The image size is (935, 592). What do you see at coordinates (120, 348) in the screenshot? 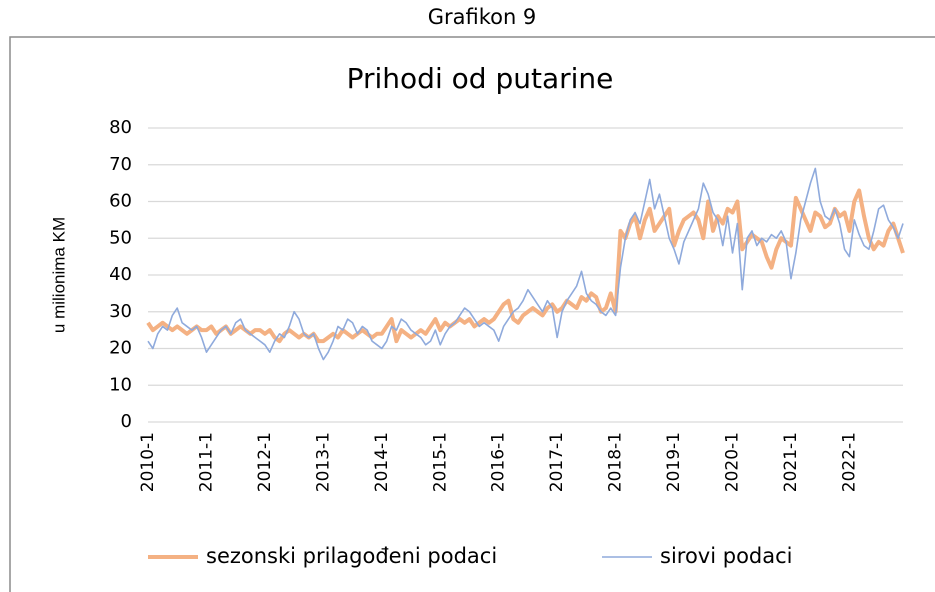
I see `y-tick-label: 20` at bounding box center [120, 348].